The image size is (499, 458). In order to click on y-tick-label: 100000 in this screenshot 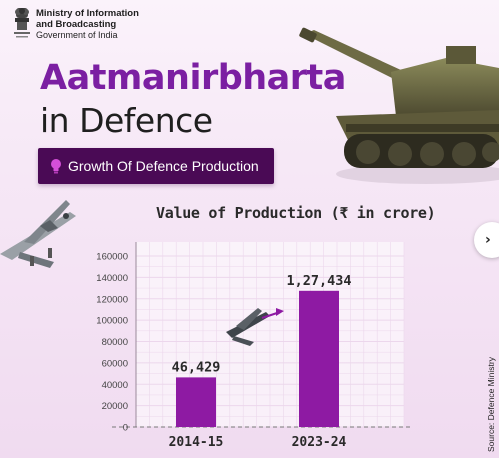, I will do `click(112, 321)`.